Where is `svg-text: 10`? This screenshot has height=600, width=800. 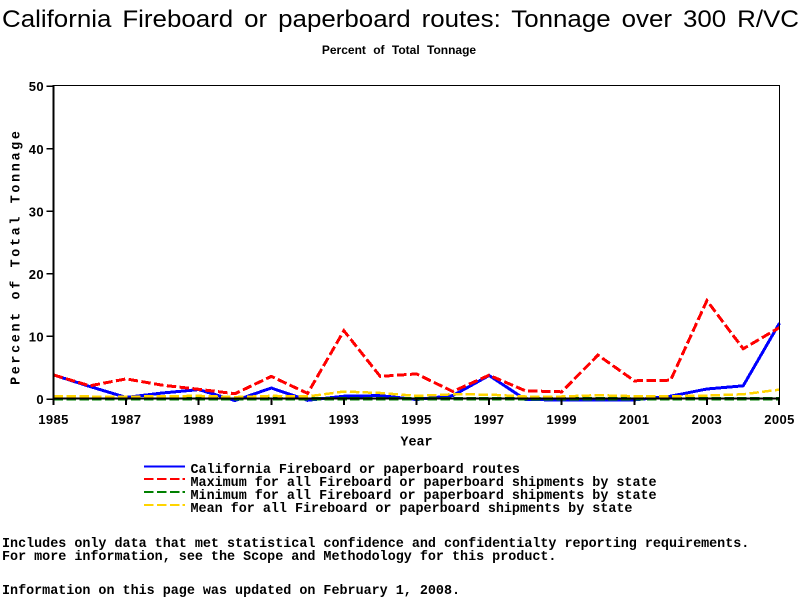 svg-text: 10 is located at coordinates (36, 337).